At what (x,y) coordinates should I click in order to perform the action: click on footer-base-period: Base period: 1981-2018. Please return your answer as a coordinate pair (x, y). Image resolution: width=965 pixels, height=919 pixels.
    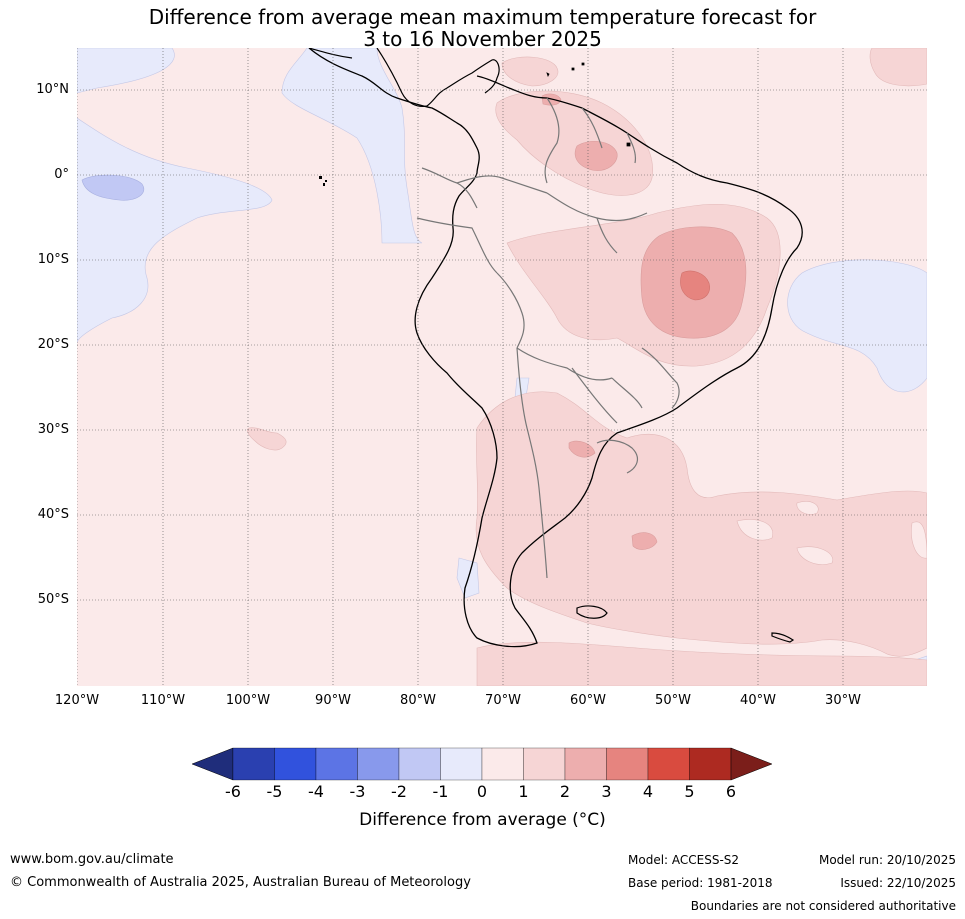
    Looking at the image, I should click on (700, 883).